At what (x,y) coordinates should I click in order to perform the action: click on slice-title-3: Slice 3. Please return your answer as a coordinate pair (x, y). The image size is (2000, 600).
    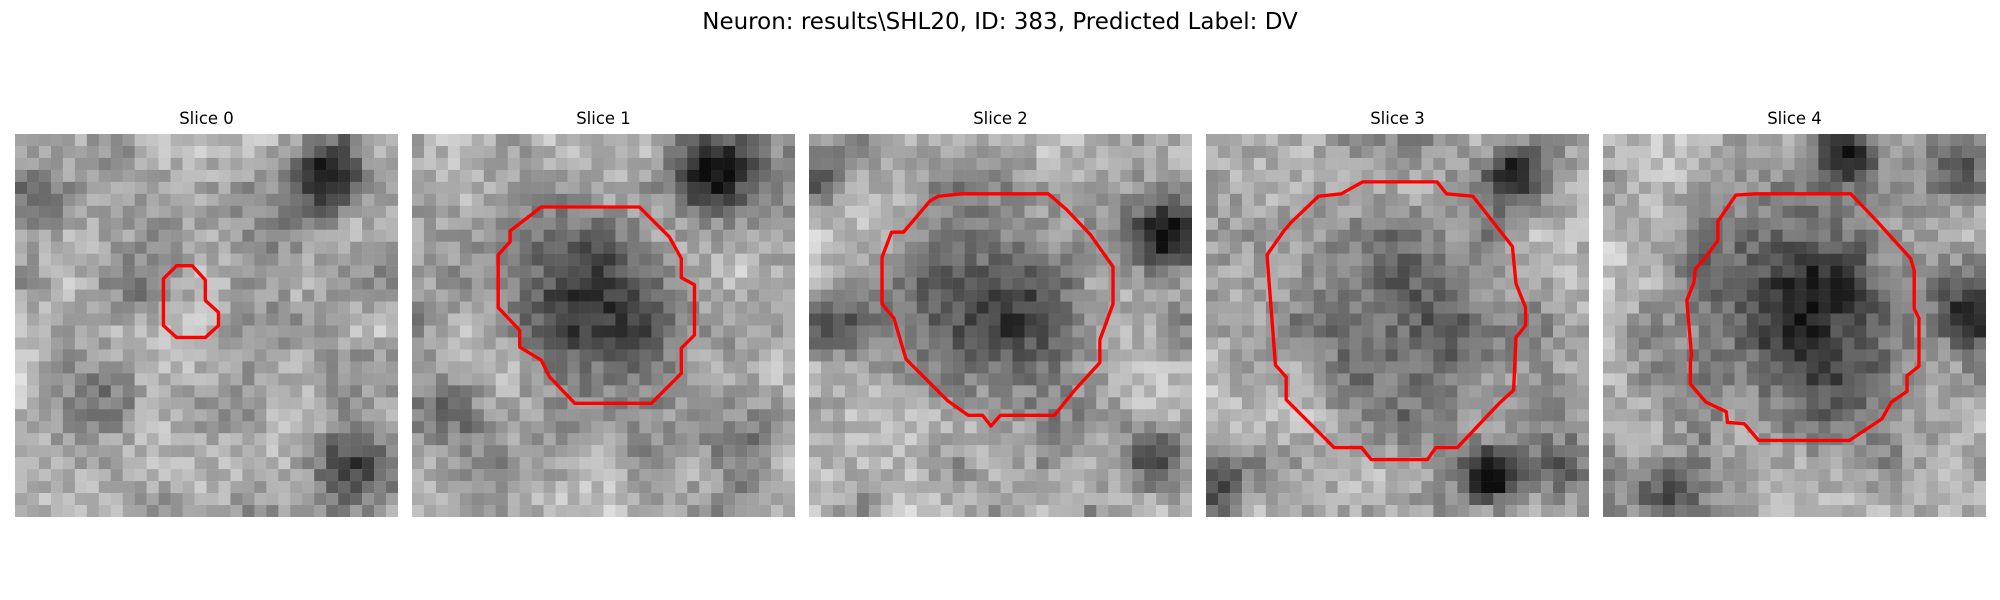
    Looking at the image, I should click on (1397, 118).